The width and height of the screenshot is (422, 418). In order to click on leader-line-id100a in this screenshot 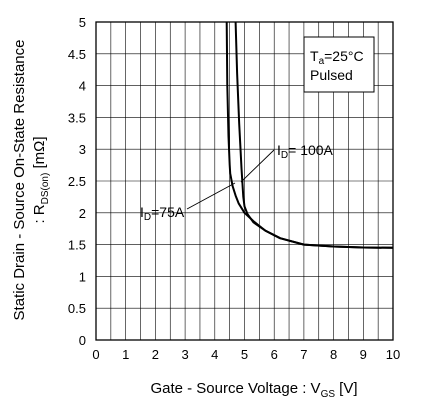, I will do `click(257, 166)`.